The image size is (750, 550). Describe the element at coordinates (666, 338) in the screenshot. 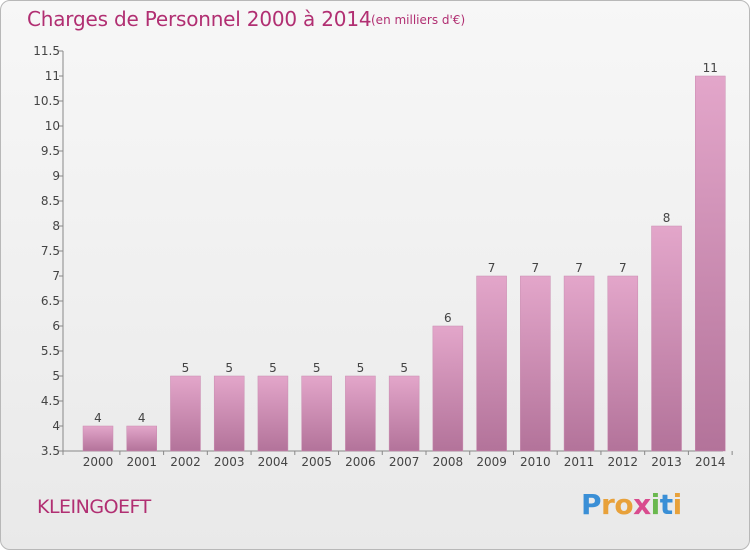

I see `bar-2013` at that location.